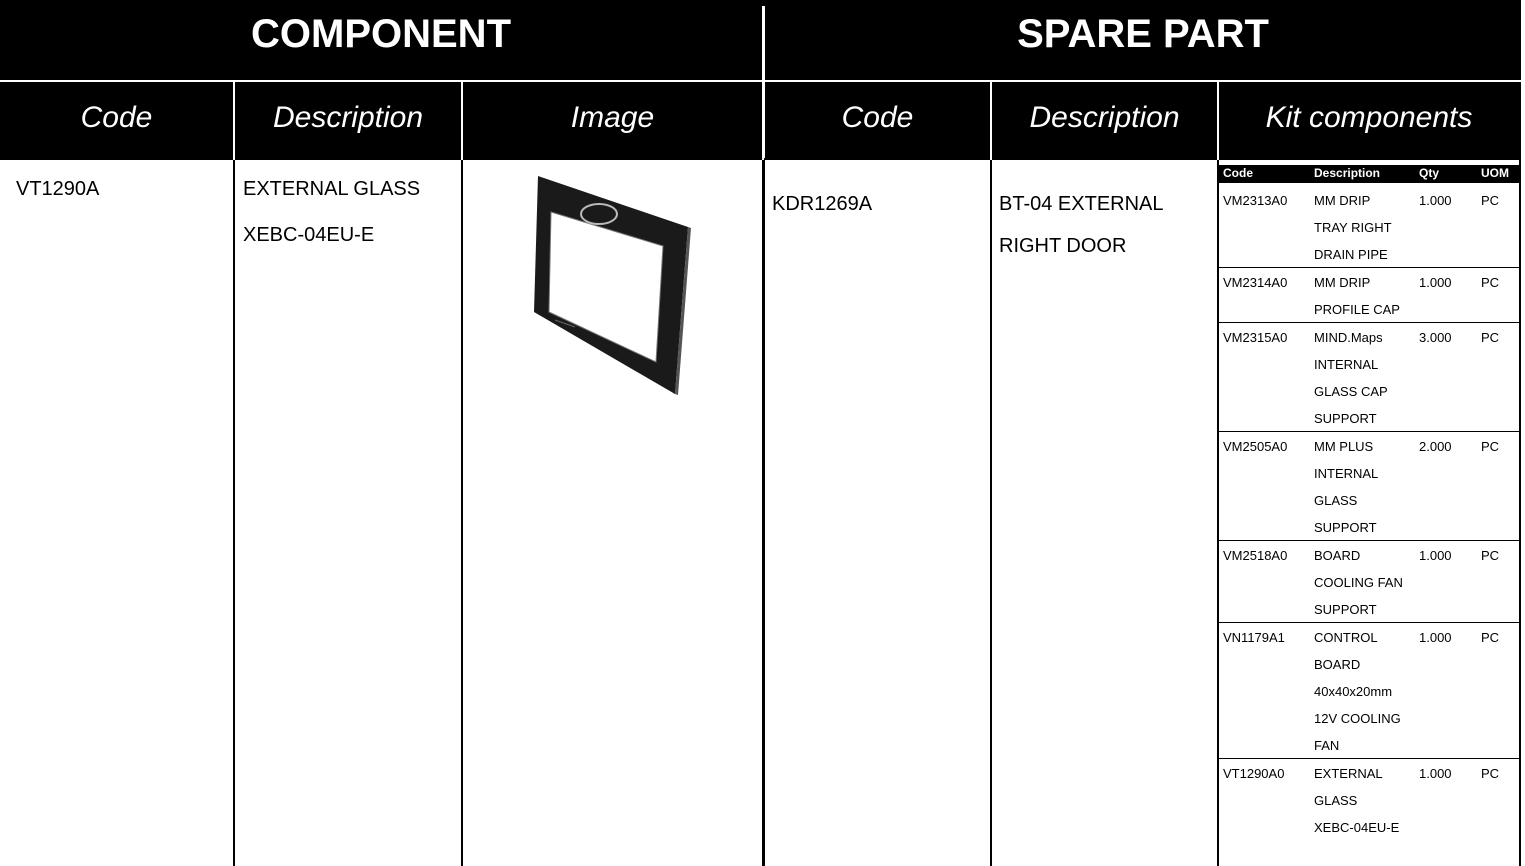 Image resolution: width=1525 pixels, height=866 pixels. What do you see at coordinates (1346, 637) in the screenshot?
I see `kit-description: CONTROL` at bounding box center [1346, 637].